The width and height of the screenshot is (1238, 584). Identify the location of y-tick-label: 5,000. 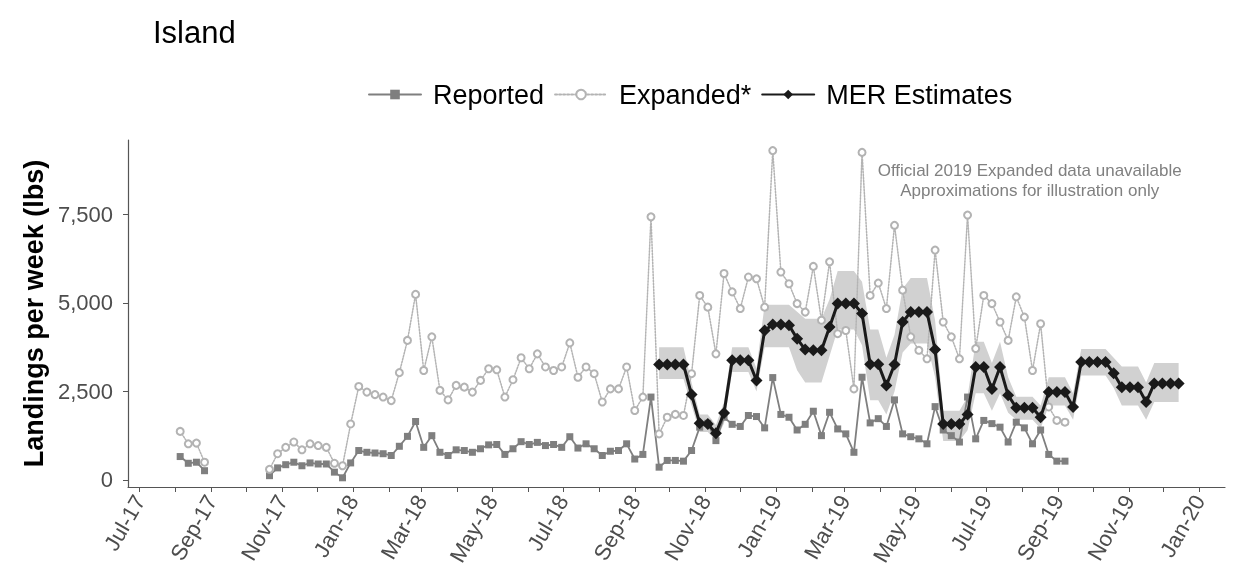
(85, 303).